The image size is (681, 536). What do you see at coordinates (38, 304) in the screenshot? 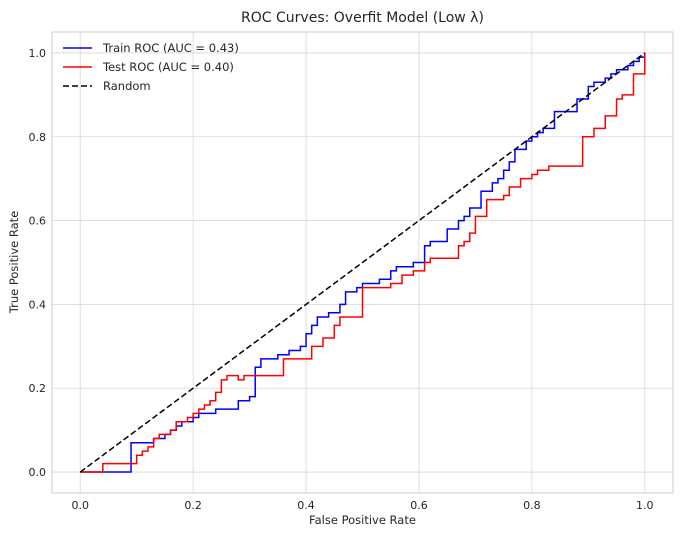
I see `y-tick-label: 0.4` at bounding box center [38, 304].